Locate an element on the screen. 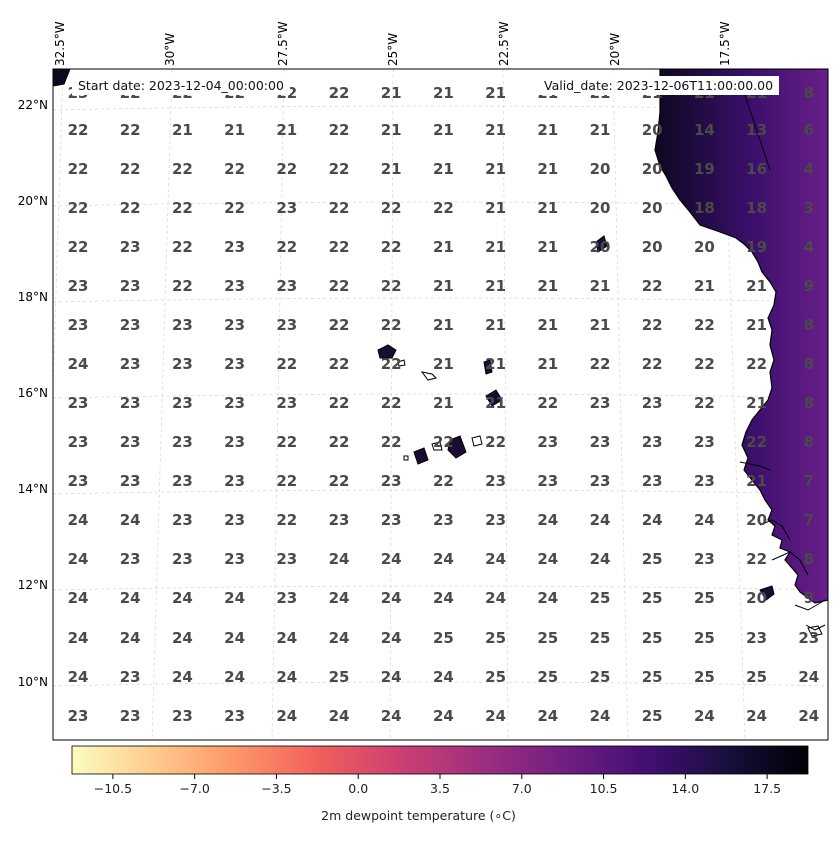 The width and height of the screenshot is (837, 841). bissagos-islands is located at coordinates (767, 593).